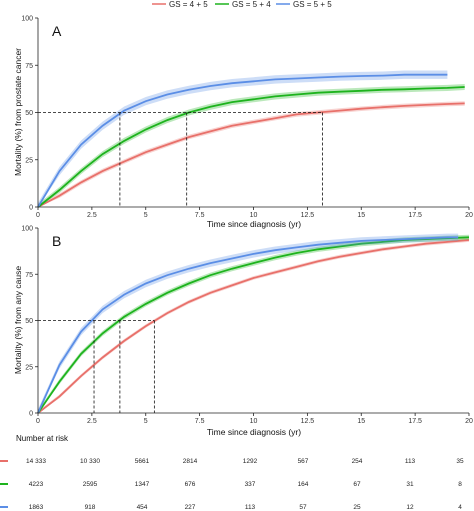 The image size is (474, 511). I want to click on panel-b-y-tick-label: 25, so click(29, 367).